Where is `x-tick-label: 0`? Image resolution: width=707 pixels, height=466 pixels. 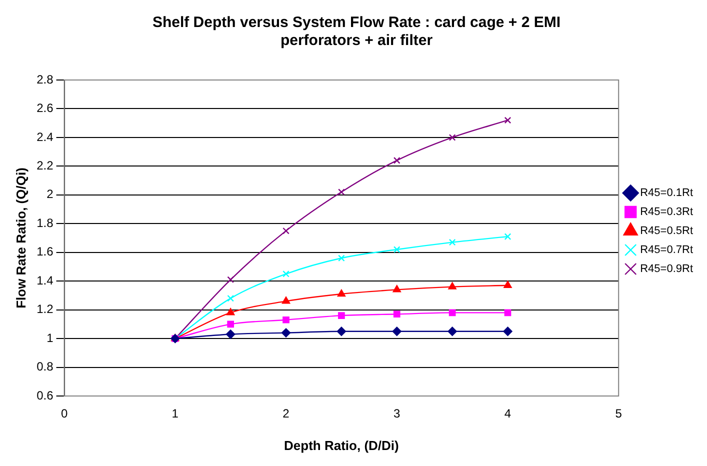 x-tick-label: 0 is located at coordinates (64, 413).